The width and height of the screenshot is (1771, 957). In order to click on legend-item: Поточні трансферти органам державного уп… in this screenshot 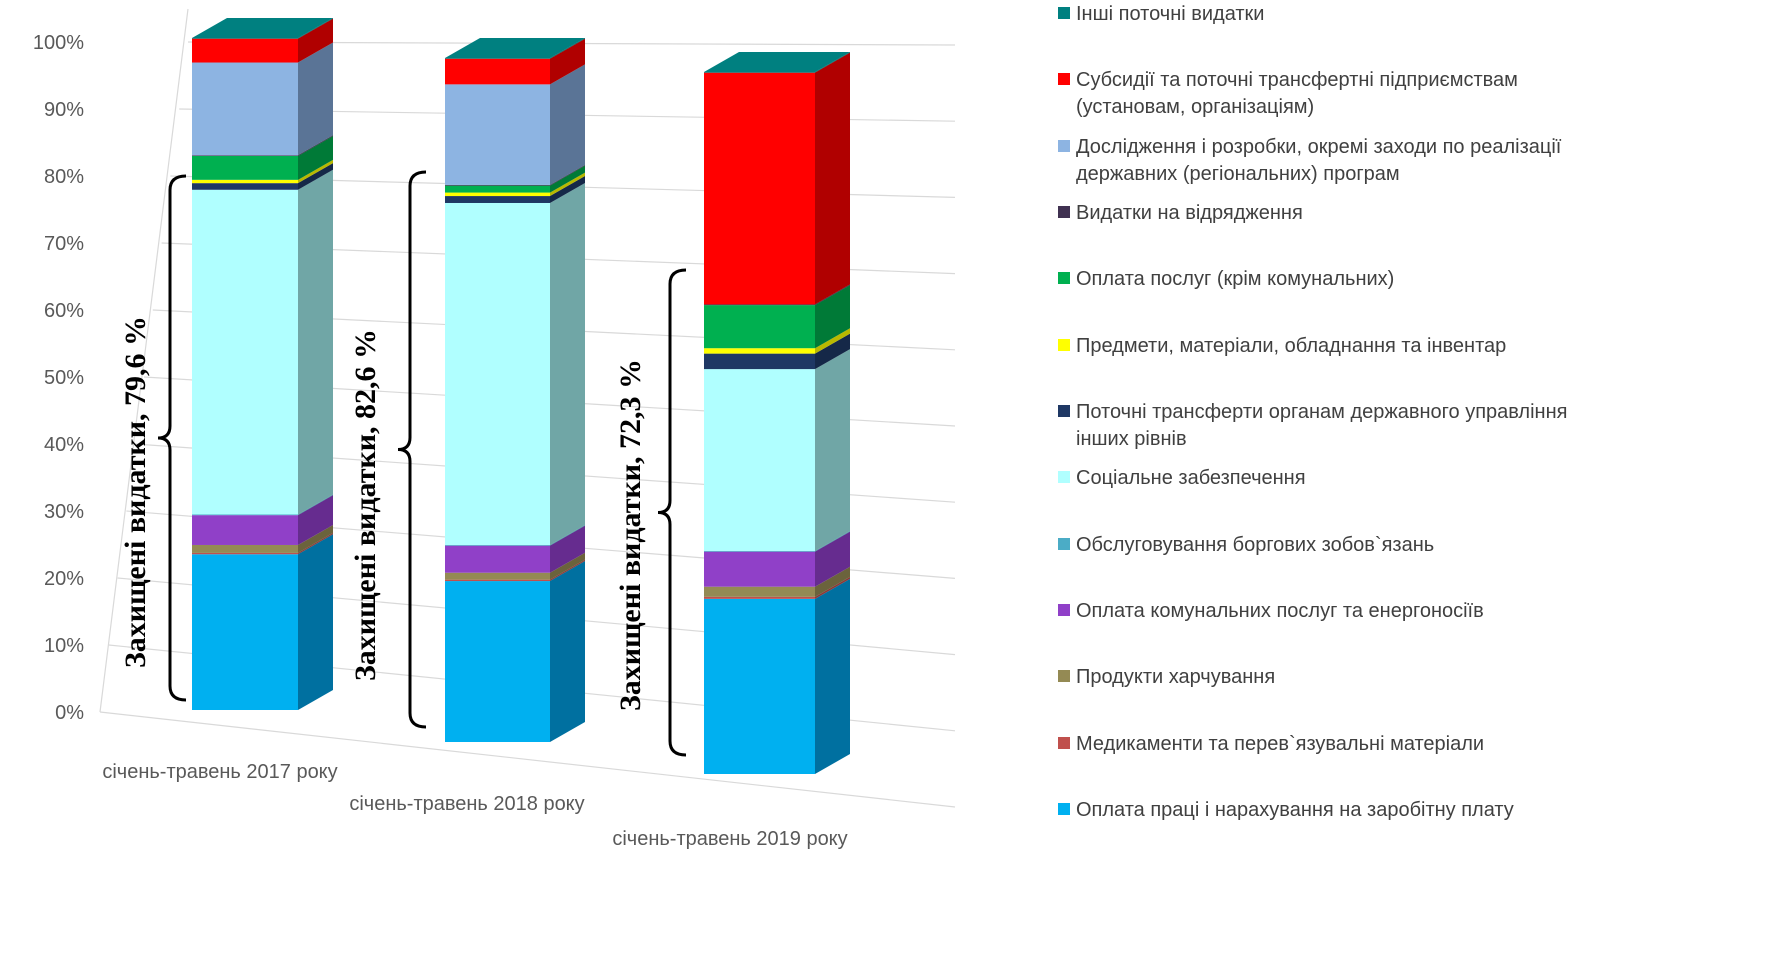, I will do `click(1312, 425)`.